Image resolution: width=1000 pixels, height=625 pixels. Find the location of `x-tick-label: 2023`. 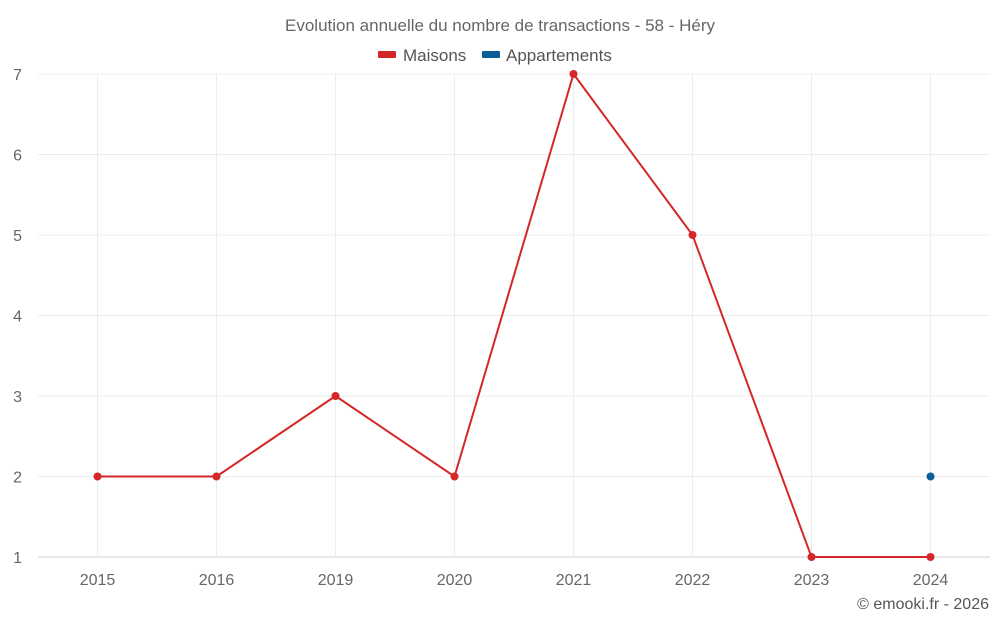

x-tick-label: 2023 is located at coordinates (812, 580).